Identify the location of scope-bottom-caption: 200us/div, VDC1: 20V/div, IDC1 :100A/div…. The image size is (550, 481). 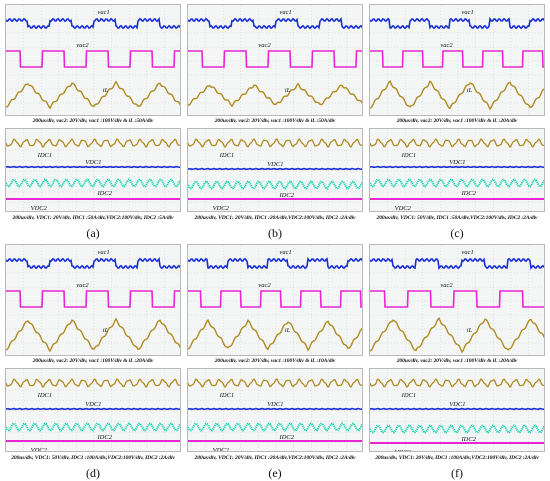
(457, 458).